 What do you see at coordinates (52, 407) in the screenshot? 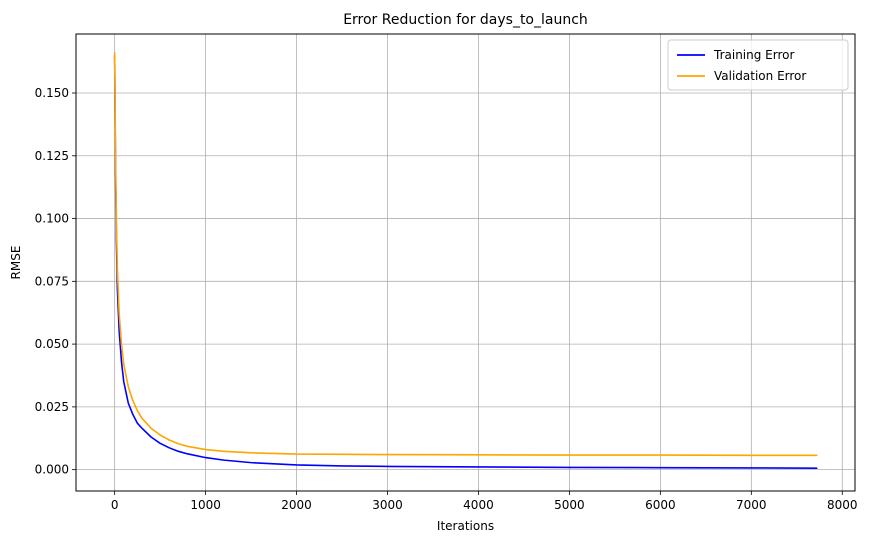
I see `y-tick-label: 0.025` at bounding box center [52, 407].